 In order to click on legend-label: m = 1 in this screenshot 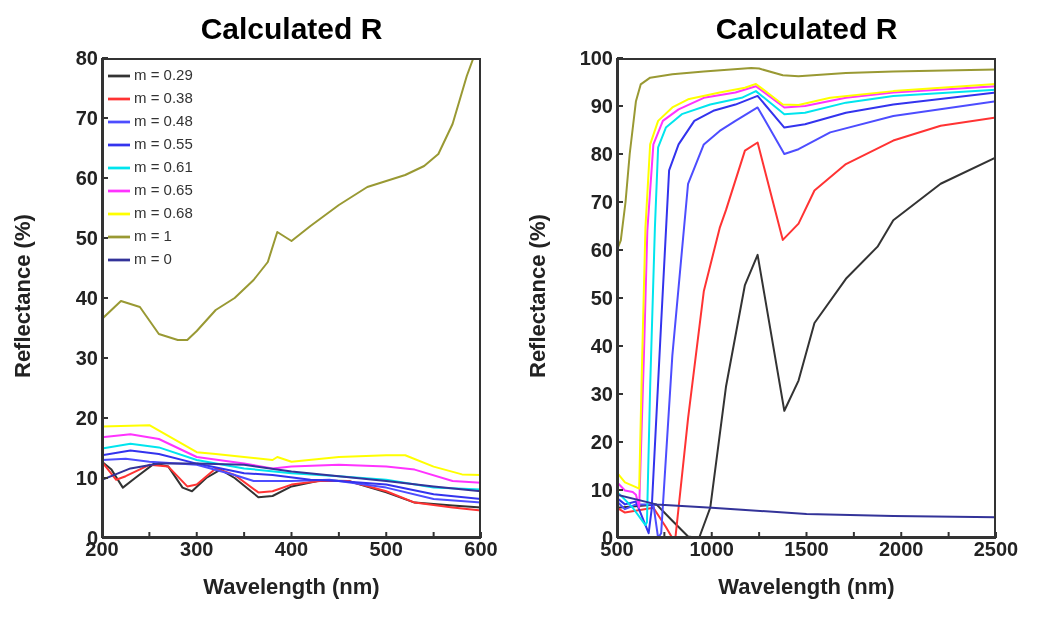, I will do `click(153, 236)`.